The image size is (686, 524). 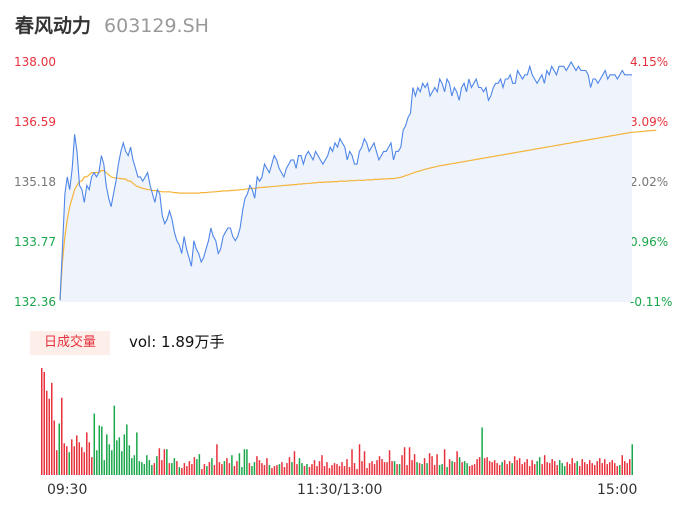 I want to click on x-tick-close: 15:00, so click(x=617, y=490).